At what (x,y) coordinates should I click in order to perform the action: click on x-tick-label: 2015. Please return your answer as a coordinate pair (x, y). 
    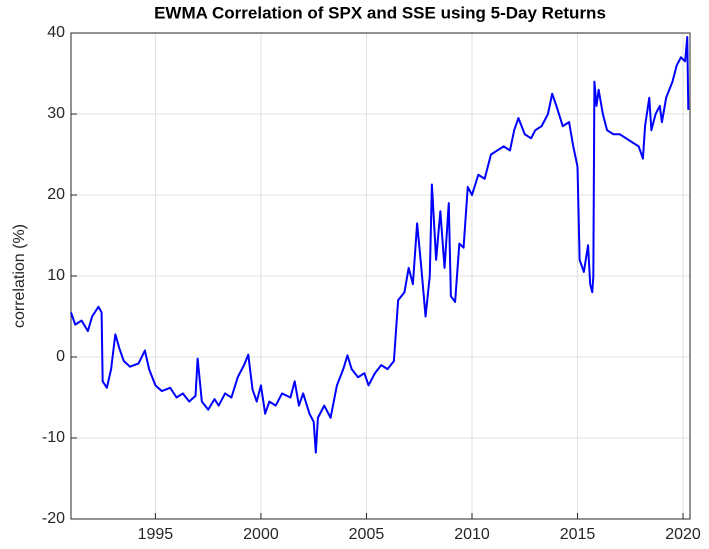
    Looking at the image, I should click on (578, 534).